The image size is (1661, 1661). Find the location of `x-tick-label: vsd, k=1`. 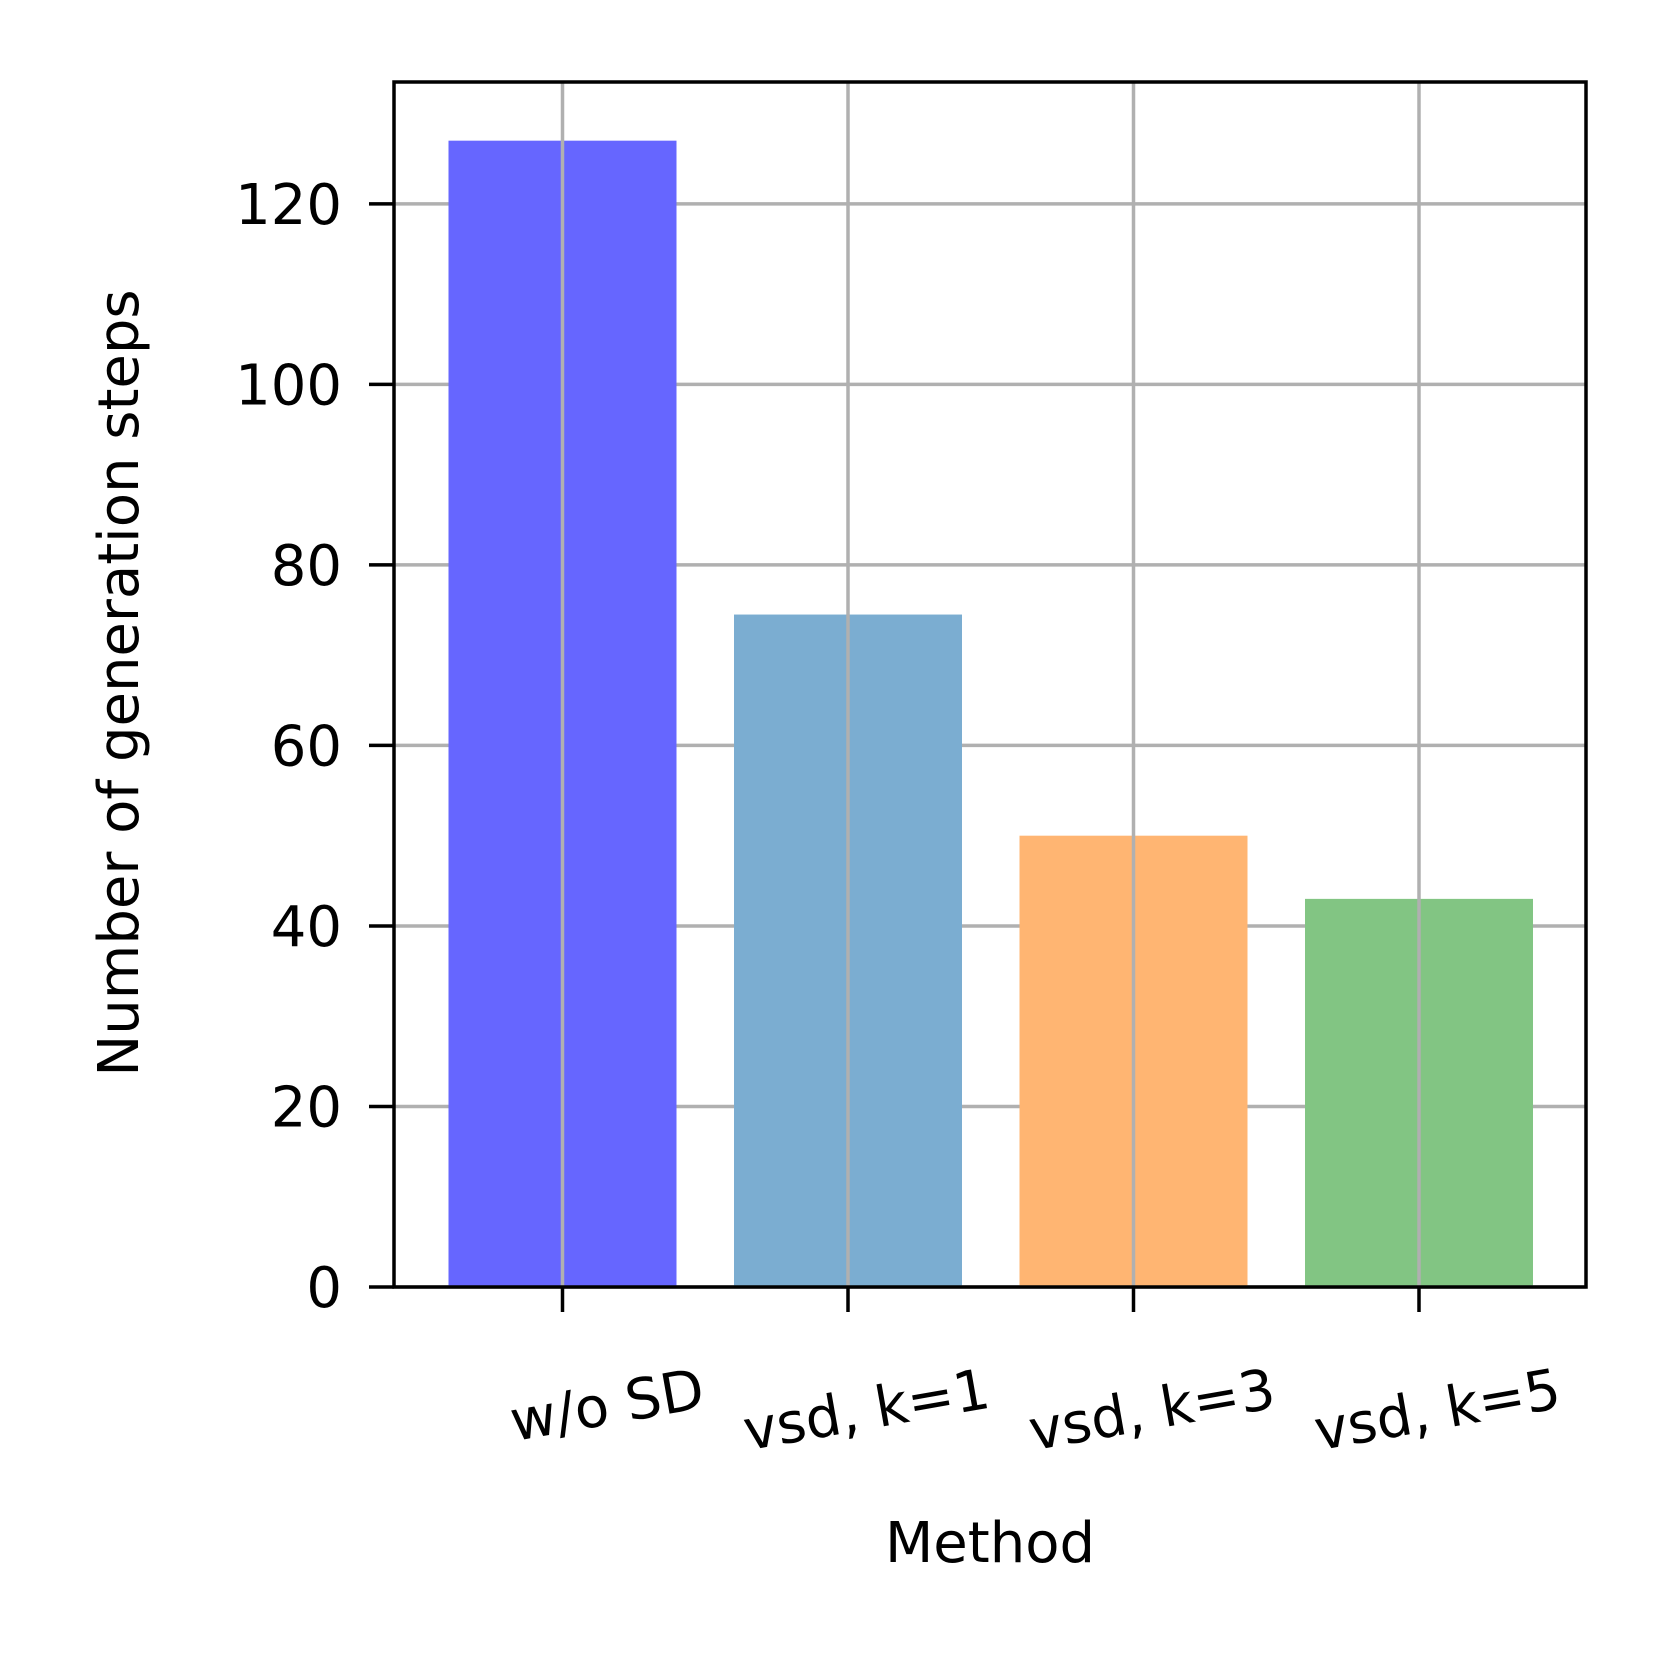

x-tick-label: vsd, k=1 is located at coordinates (867, 1410).